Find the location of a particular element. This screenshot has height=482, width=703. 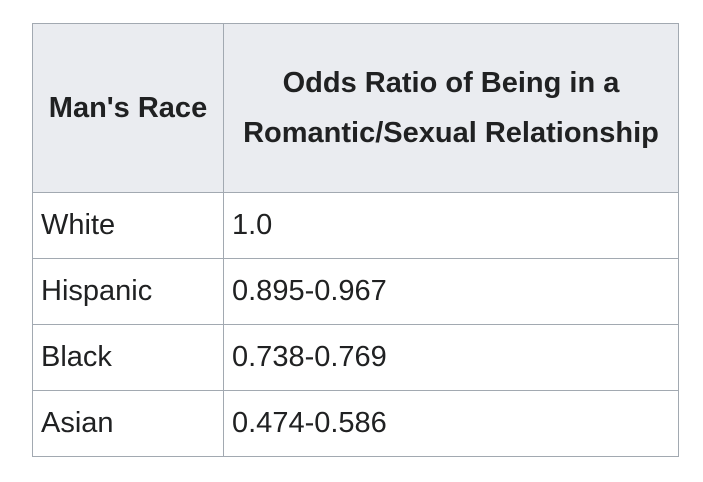

table-row: Hispanic 0.895-0.967 is located at coordinates (355, 291).